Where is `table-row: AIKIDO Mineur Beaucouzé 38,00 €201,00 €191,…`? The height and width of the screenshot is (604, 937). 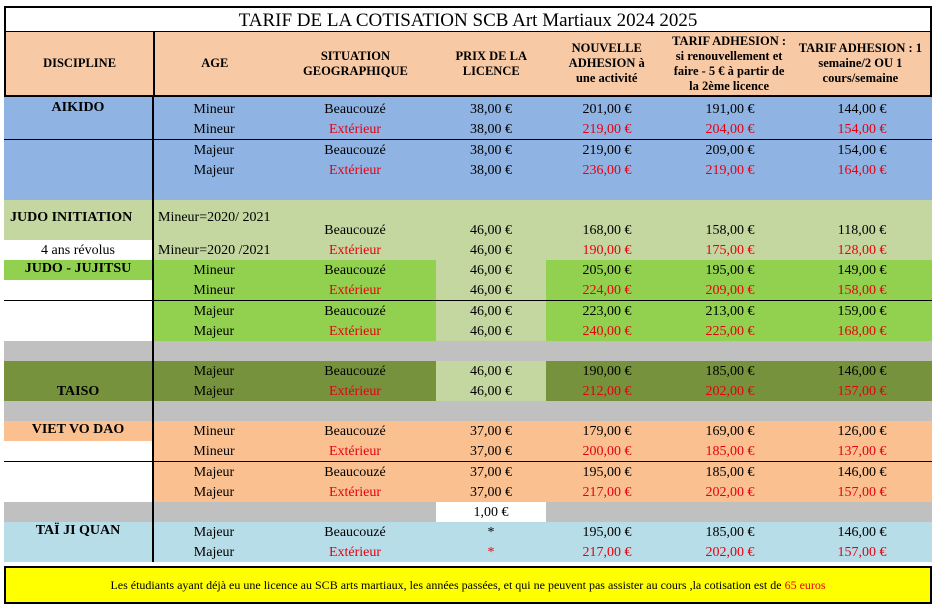 table-row: AIKIDO Mineur Beaucouzé 38,00 €201,00 €191,… is located at coordinates (468, 109).